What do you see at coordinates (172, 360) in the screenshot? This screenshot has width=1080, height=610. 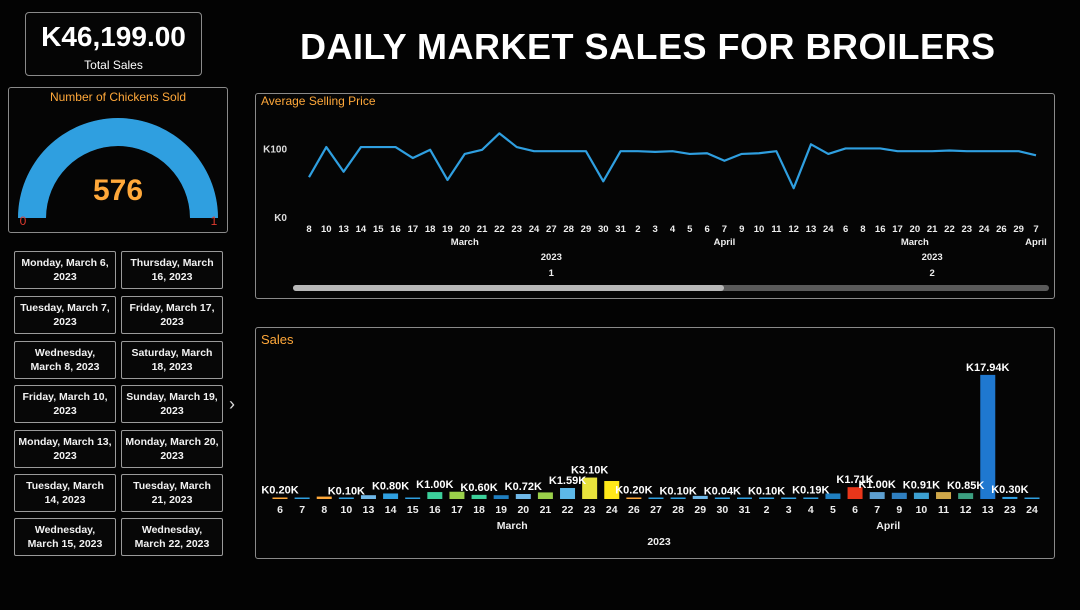 I see `date-button: Saturday, March 18, 2023` at bounding box center [172, 360].